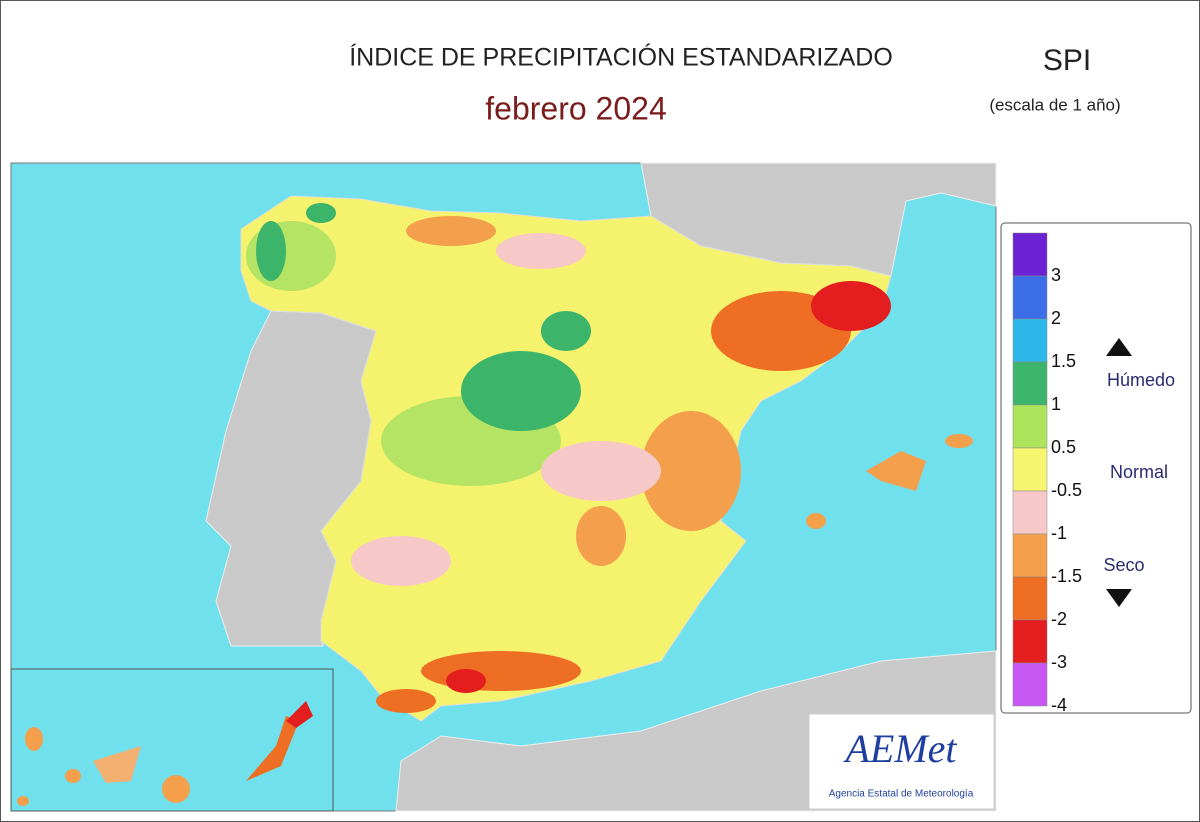 This screenshot has width=1200, height=822. I want to click on legend-label: -3, so click(1059, 662).